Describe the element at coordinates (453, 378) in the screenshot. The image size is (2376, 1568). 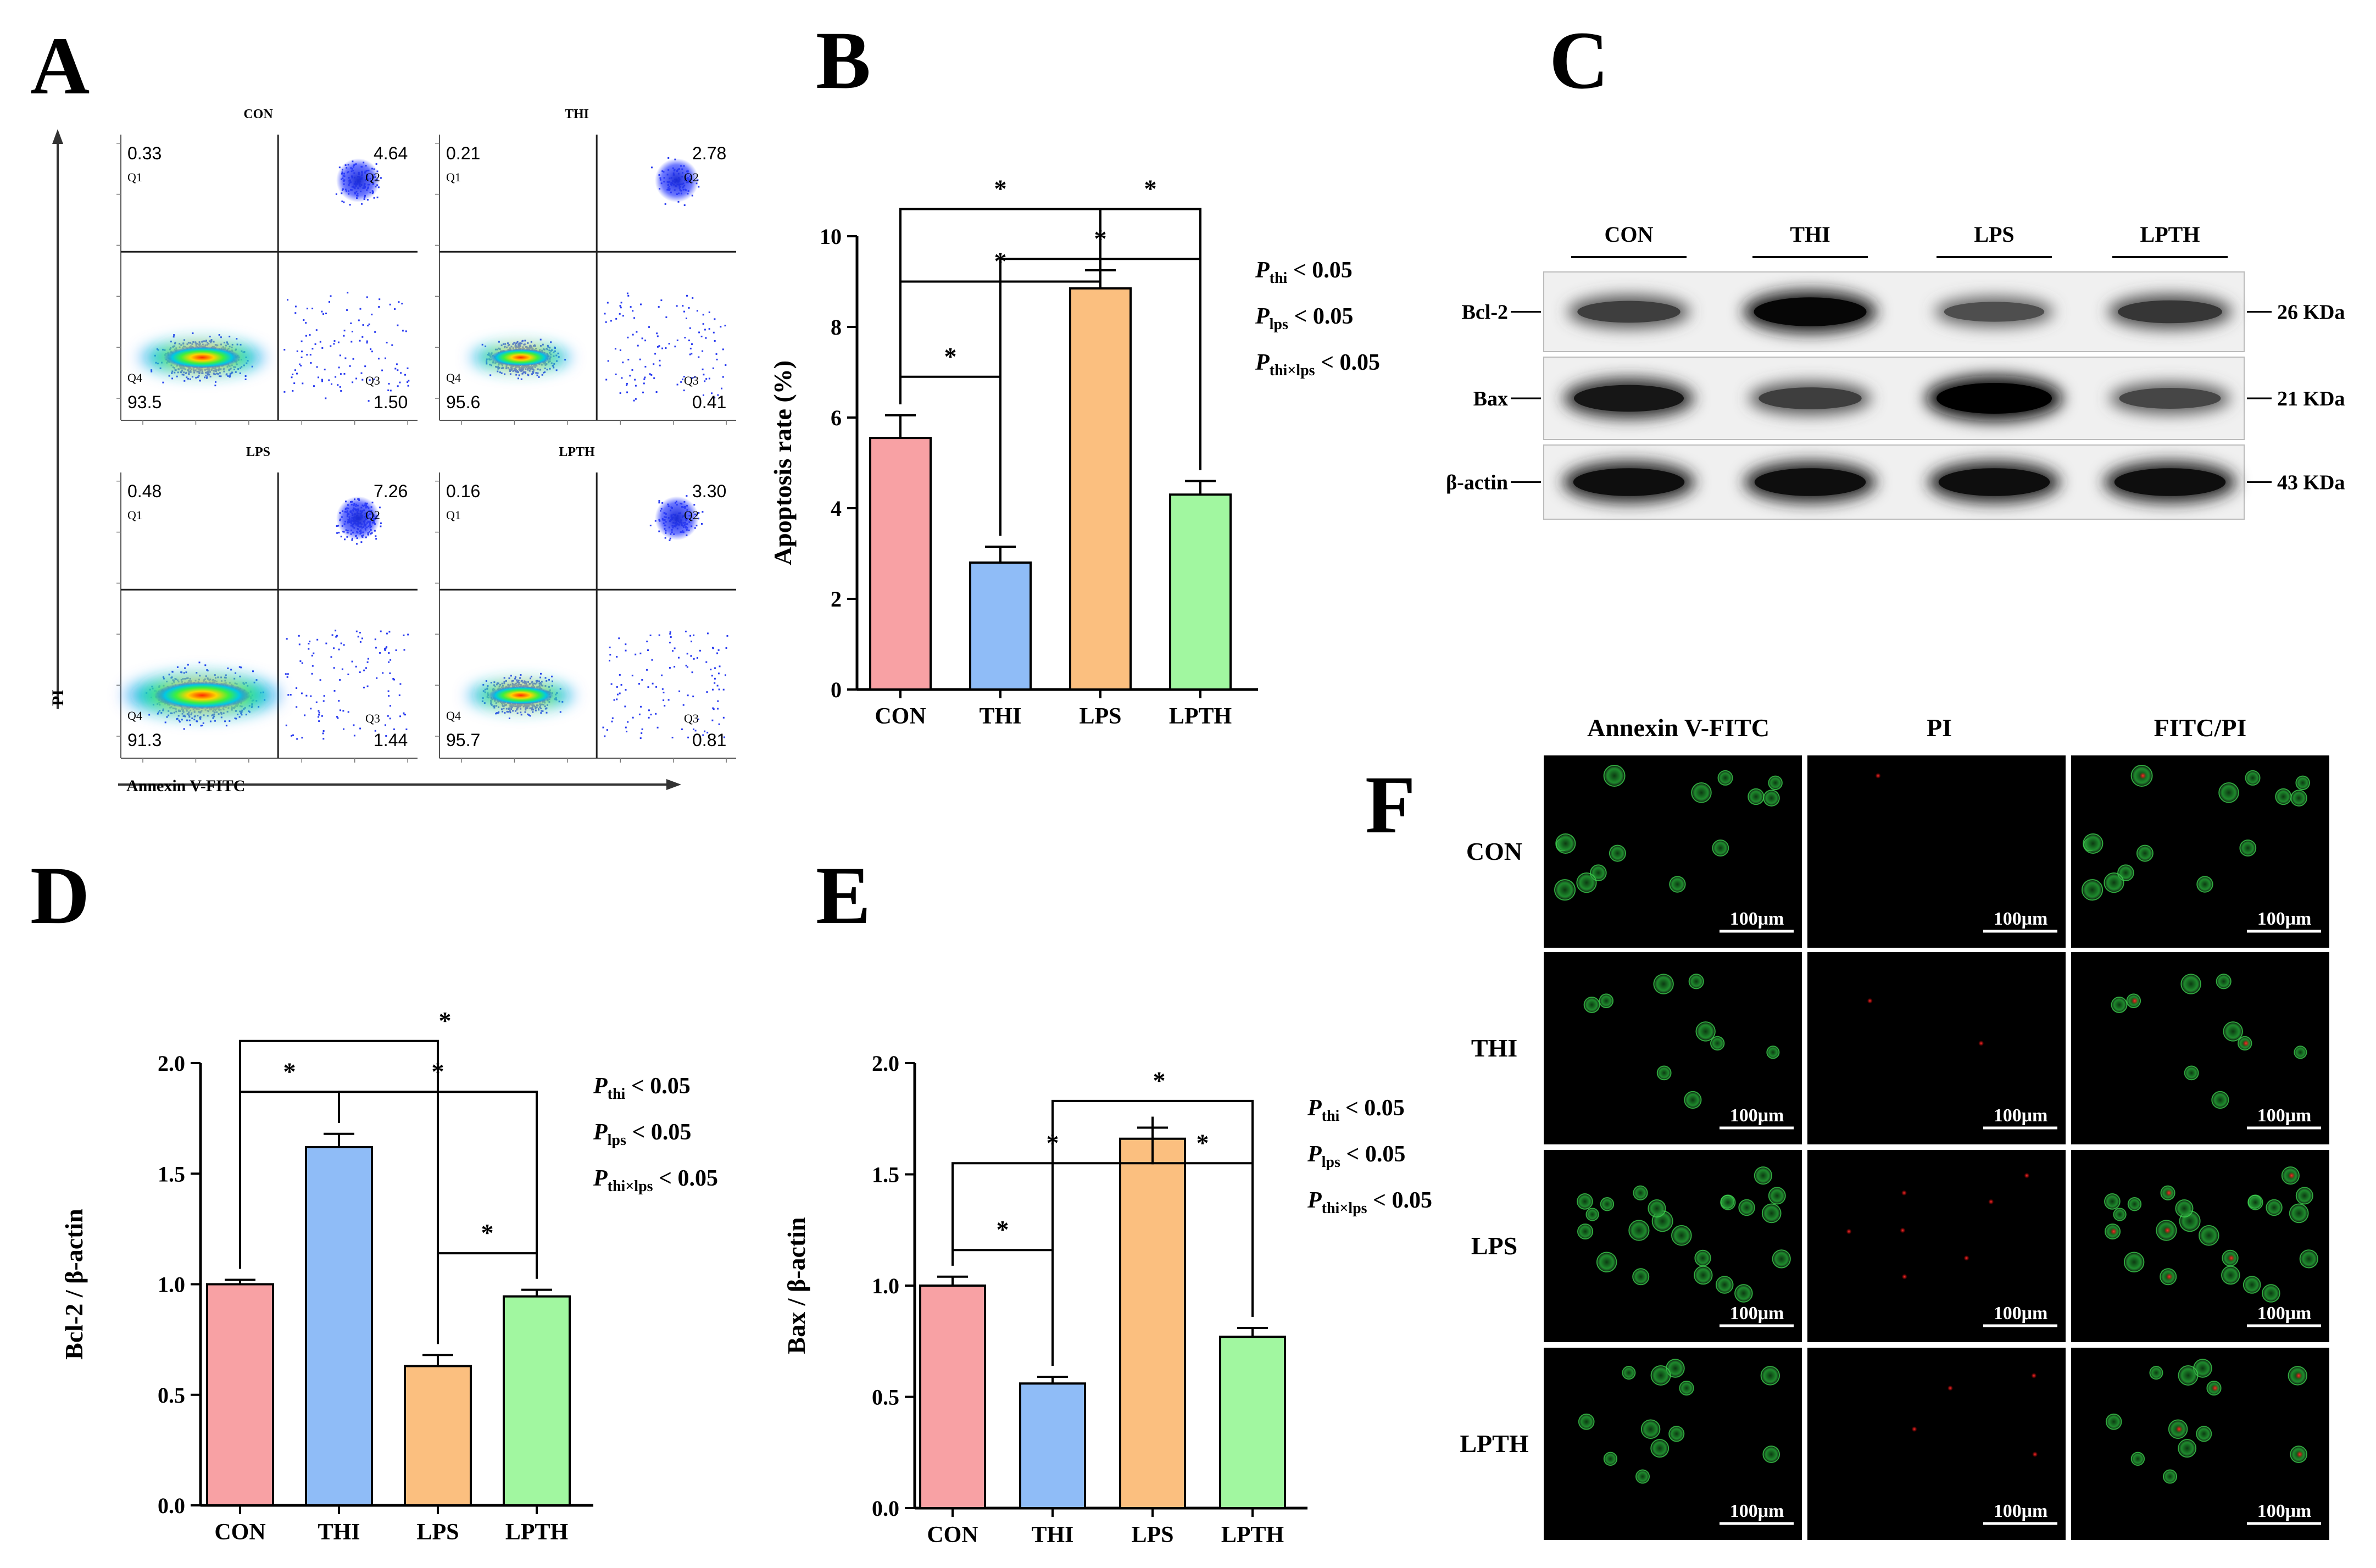
I see `q4-label: Q4` at that location.